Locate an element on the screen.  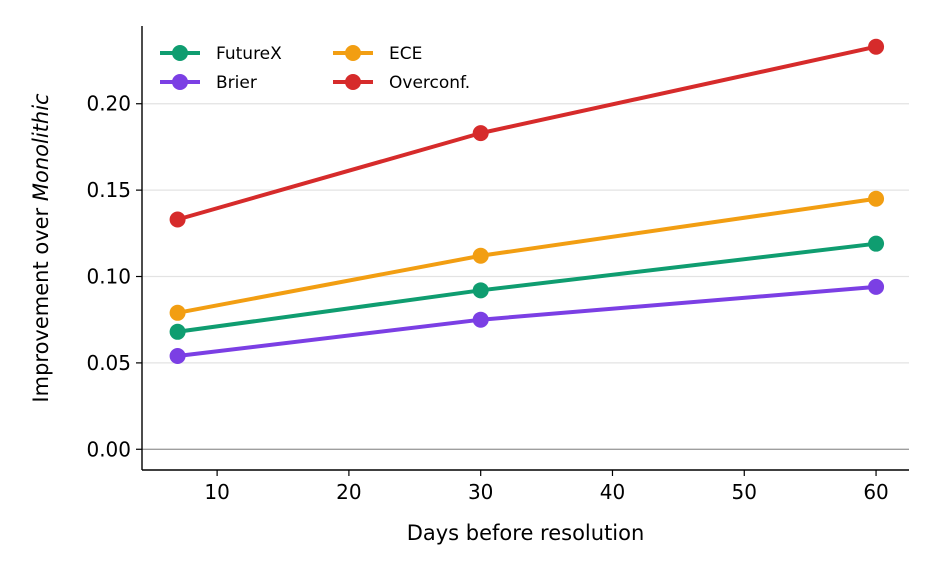
y-axis-label: Improvement over Monolithic is located at coordinates (41, 248).